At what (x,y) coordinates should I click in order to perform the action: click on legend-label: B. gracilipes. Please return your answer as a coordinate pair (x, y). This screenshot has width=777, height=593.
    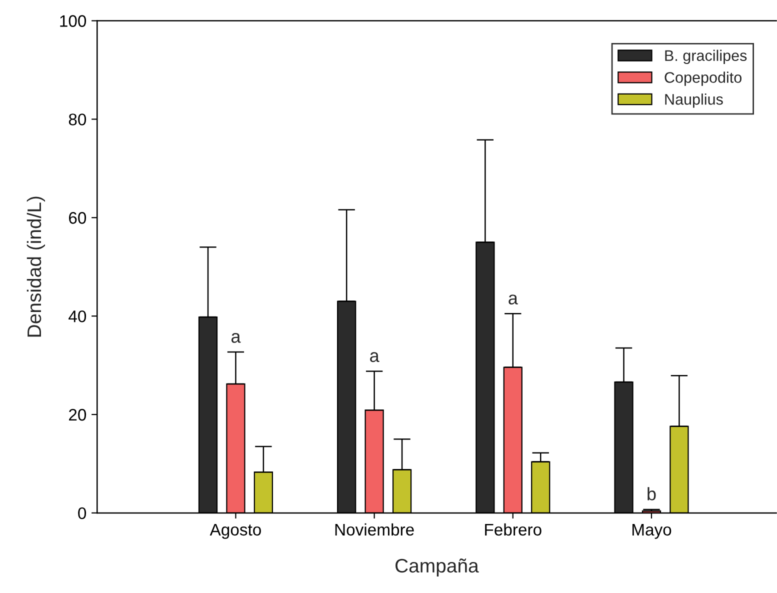
    Looking at the image, I should click on (706, 57).